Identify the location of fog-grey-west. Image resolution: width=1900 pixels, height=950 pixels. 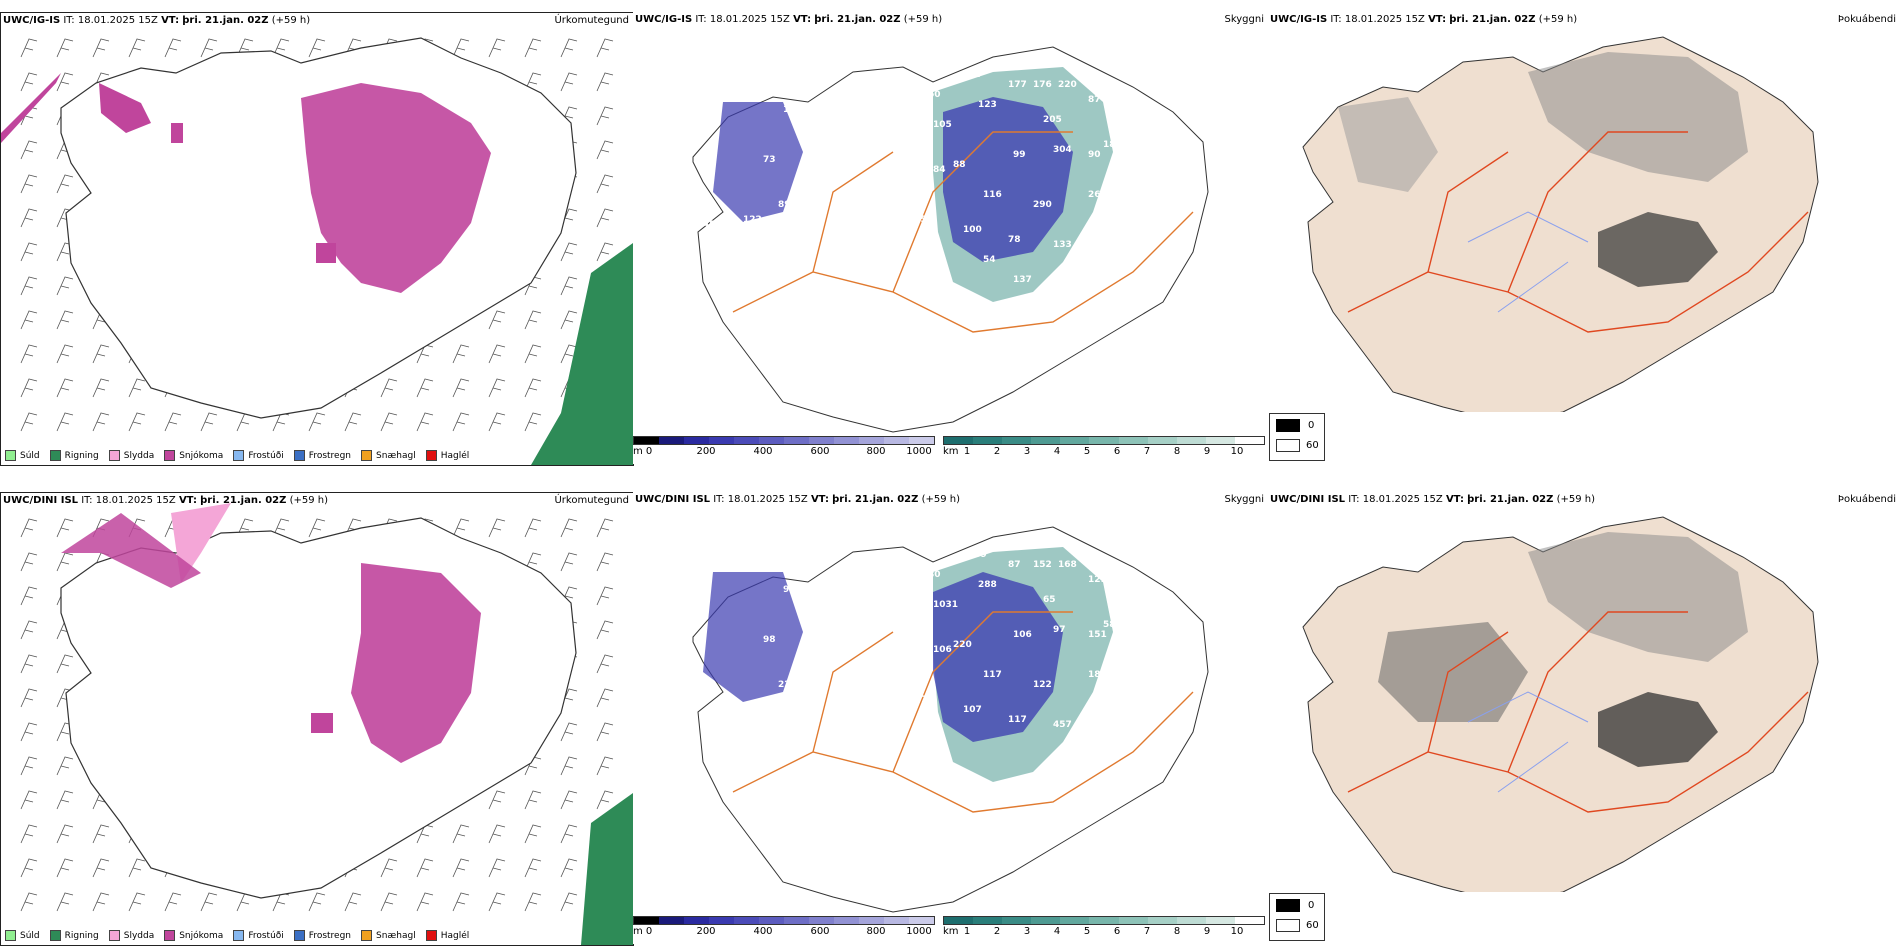
(1453, 672).